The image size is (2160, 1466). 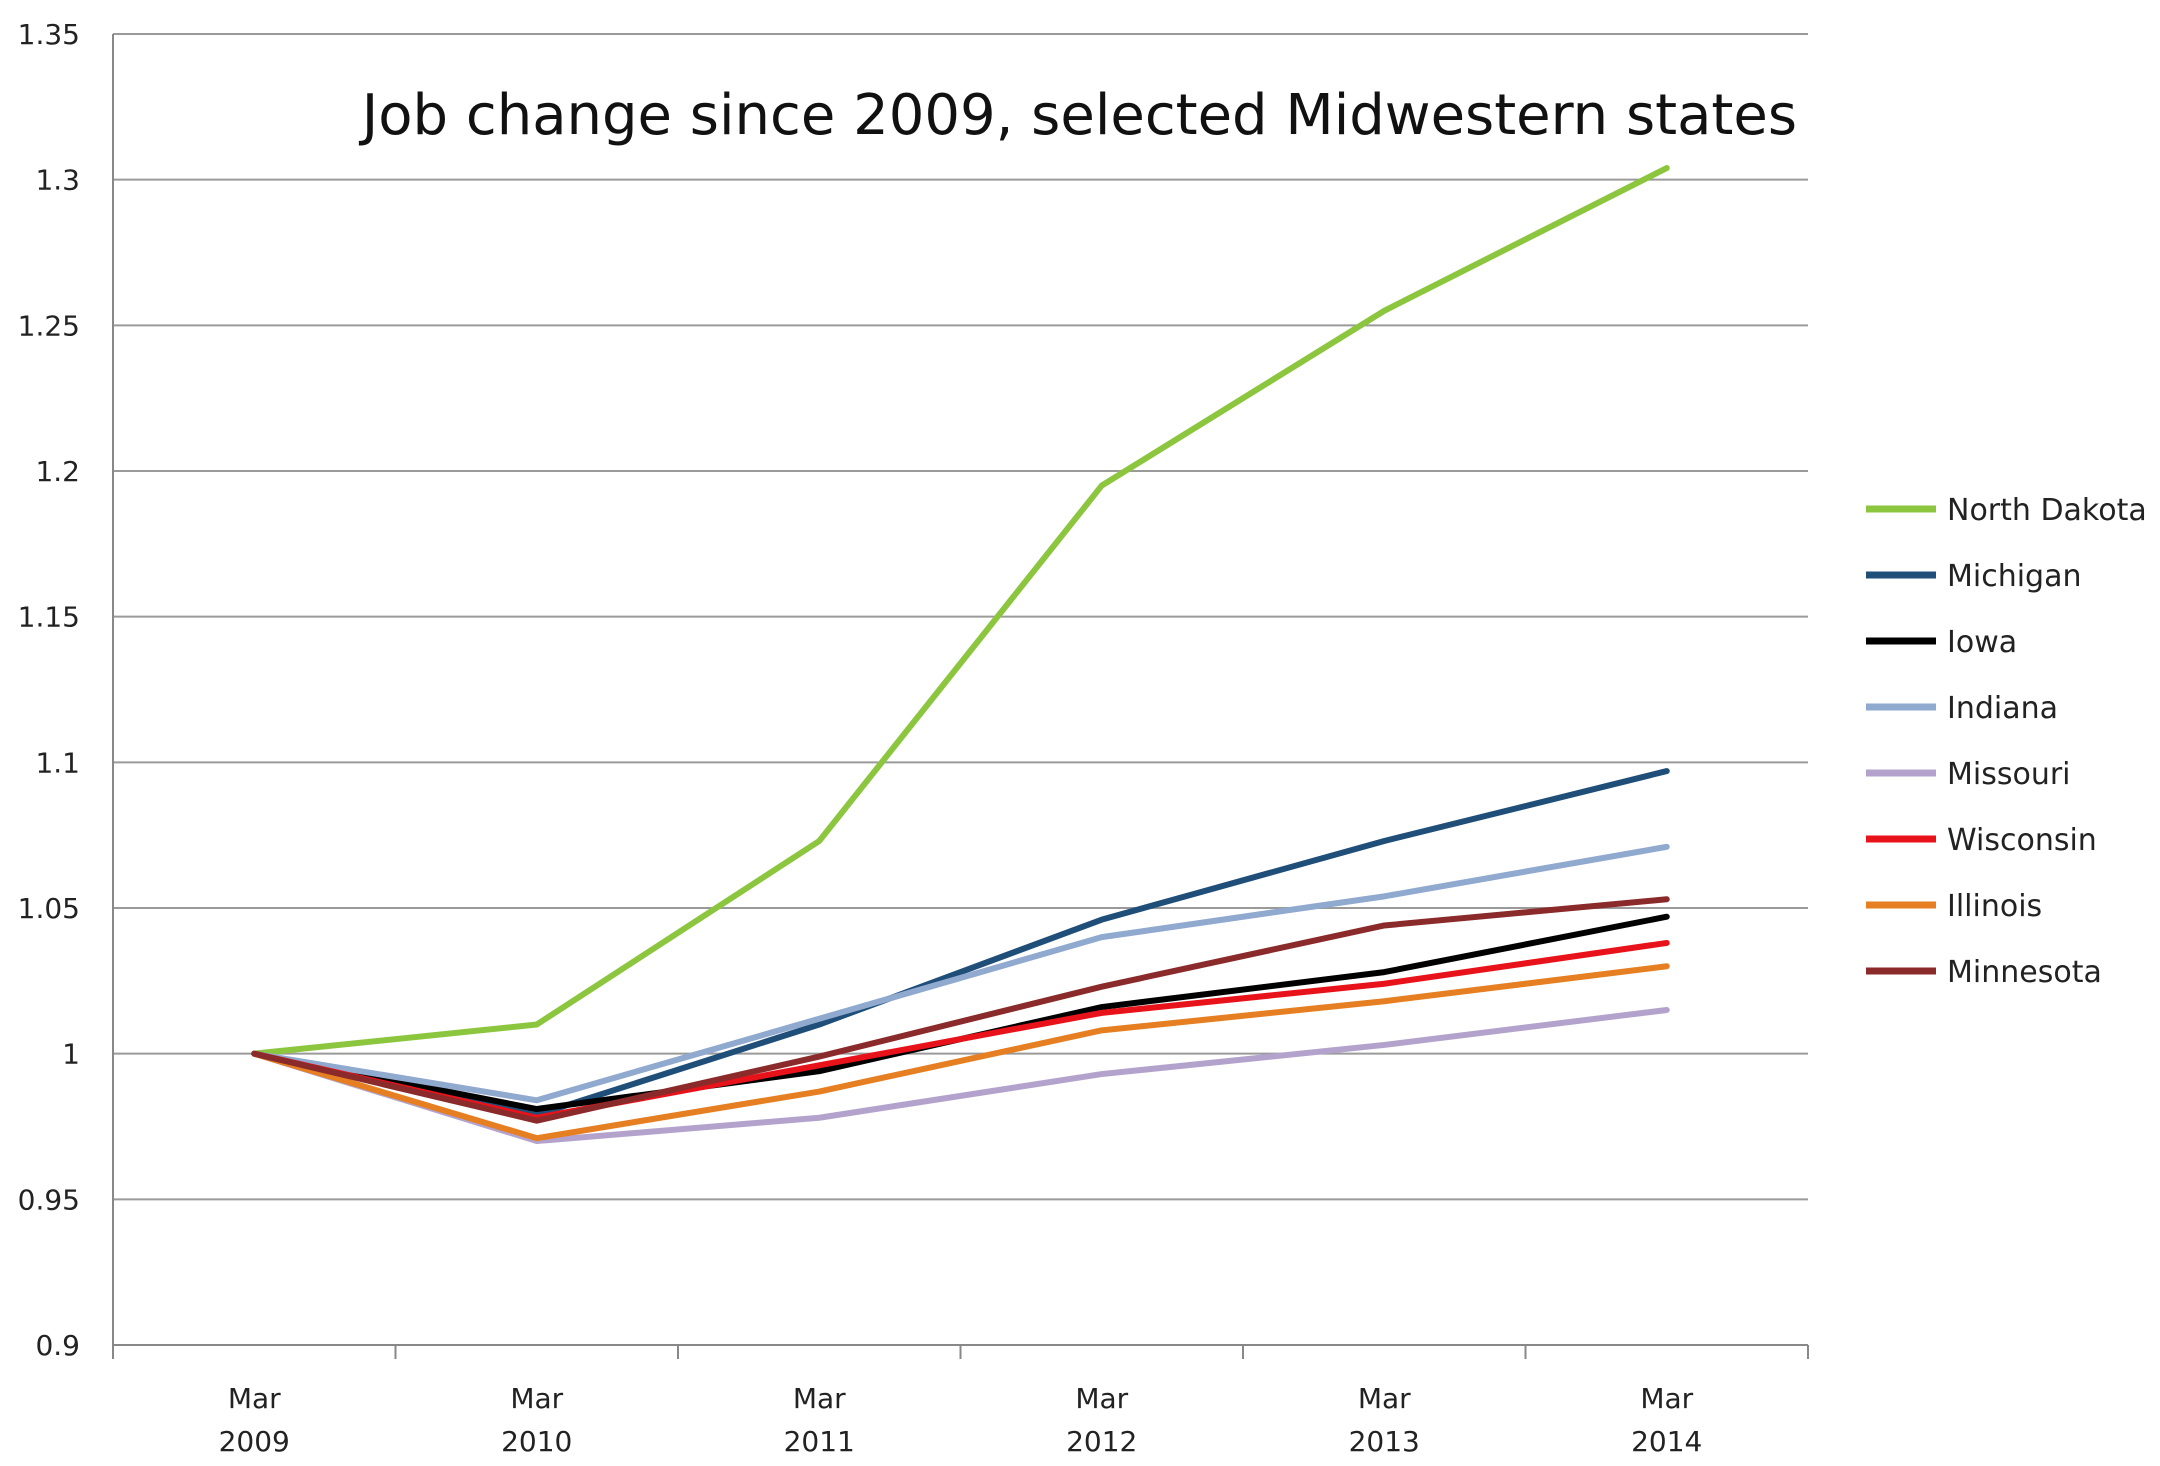 What do you see at coordinates (57, 180) in the screenshot?
I see `y-tick-label: 1.3` at bounding box center [57, 180].